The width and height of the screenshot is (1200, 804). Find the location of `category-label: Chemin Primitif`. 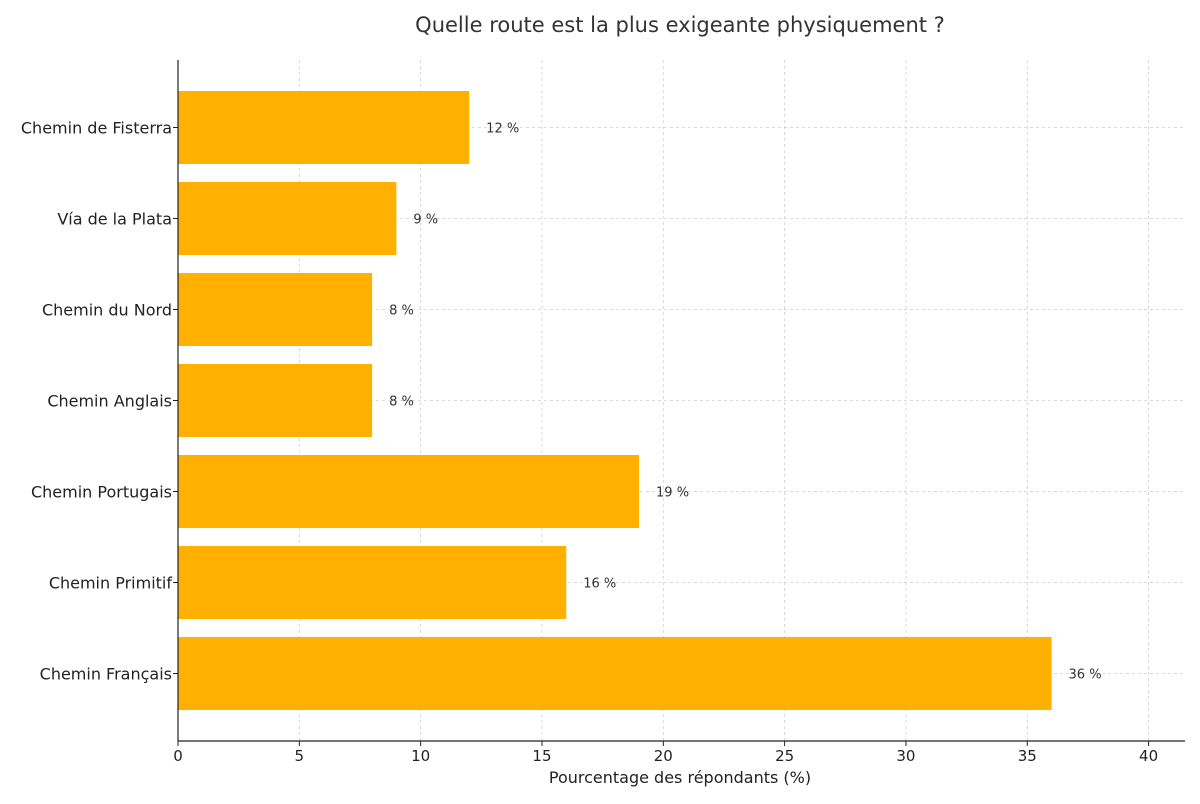

category-label: Chemin Primitif is located at coordinates (111, 583).